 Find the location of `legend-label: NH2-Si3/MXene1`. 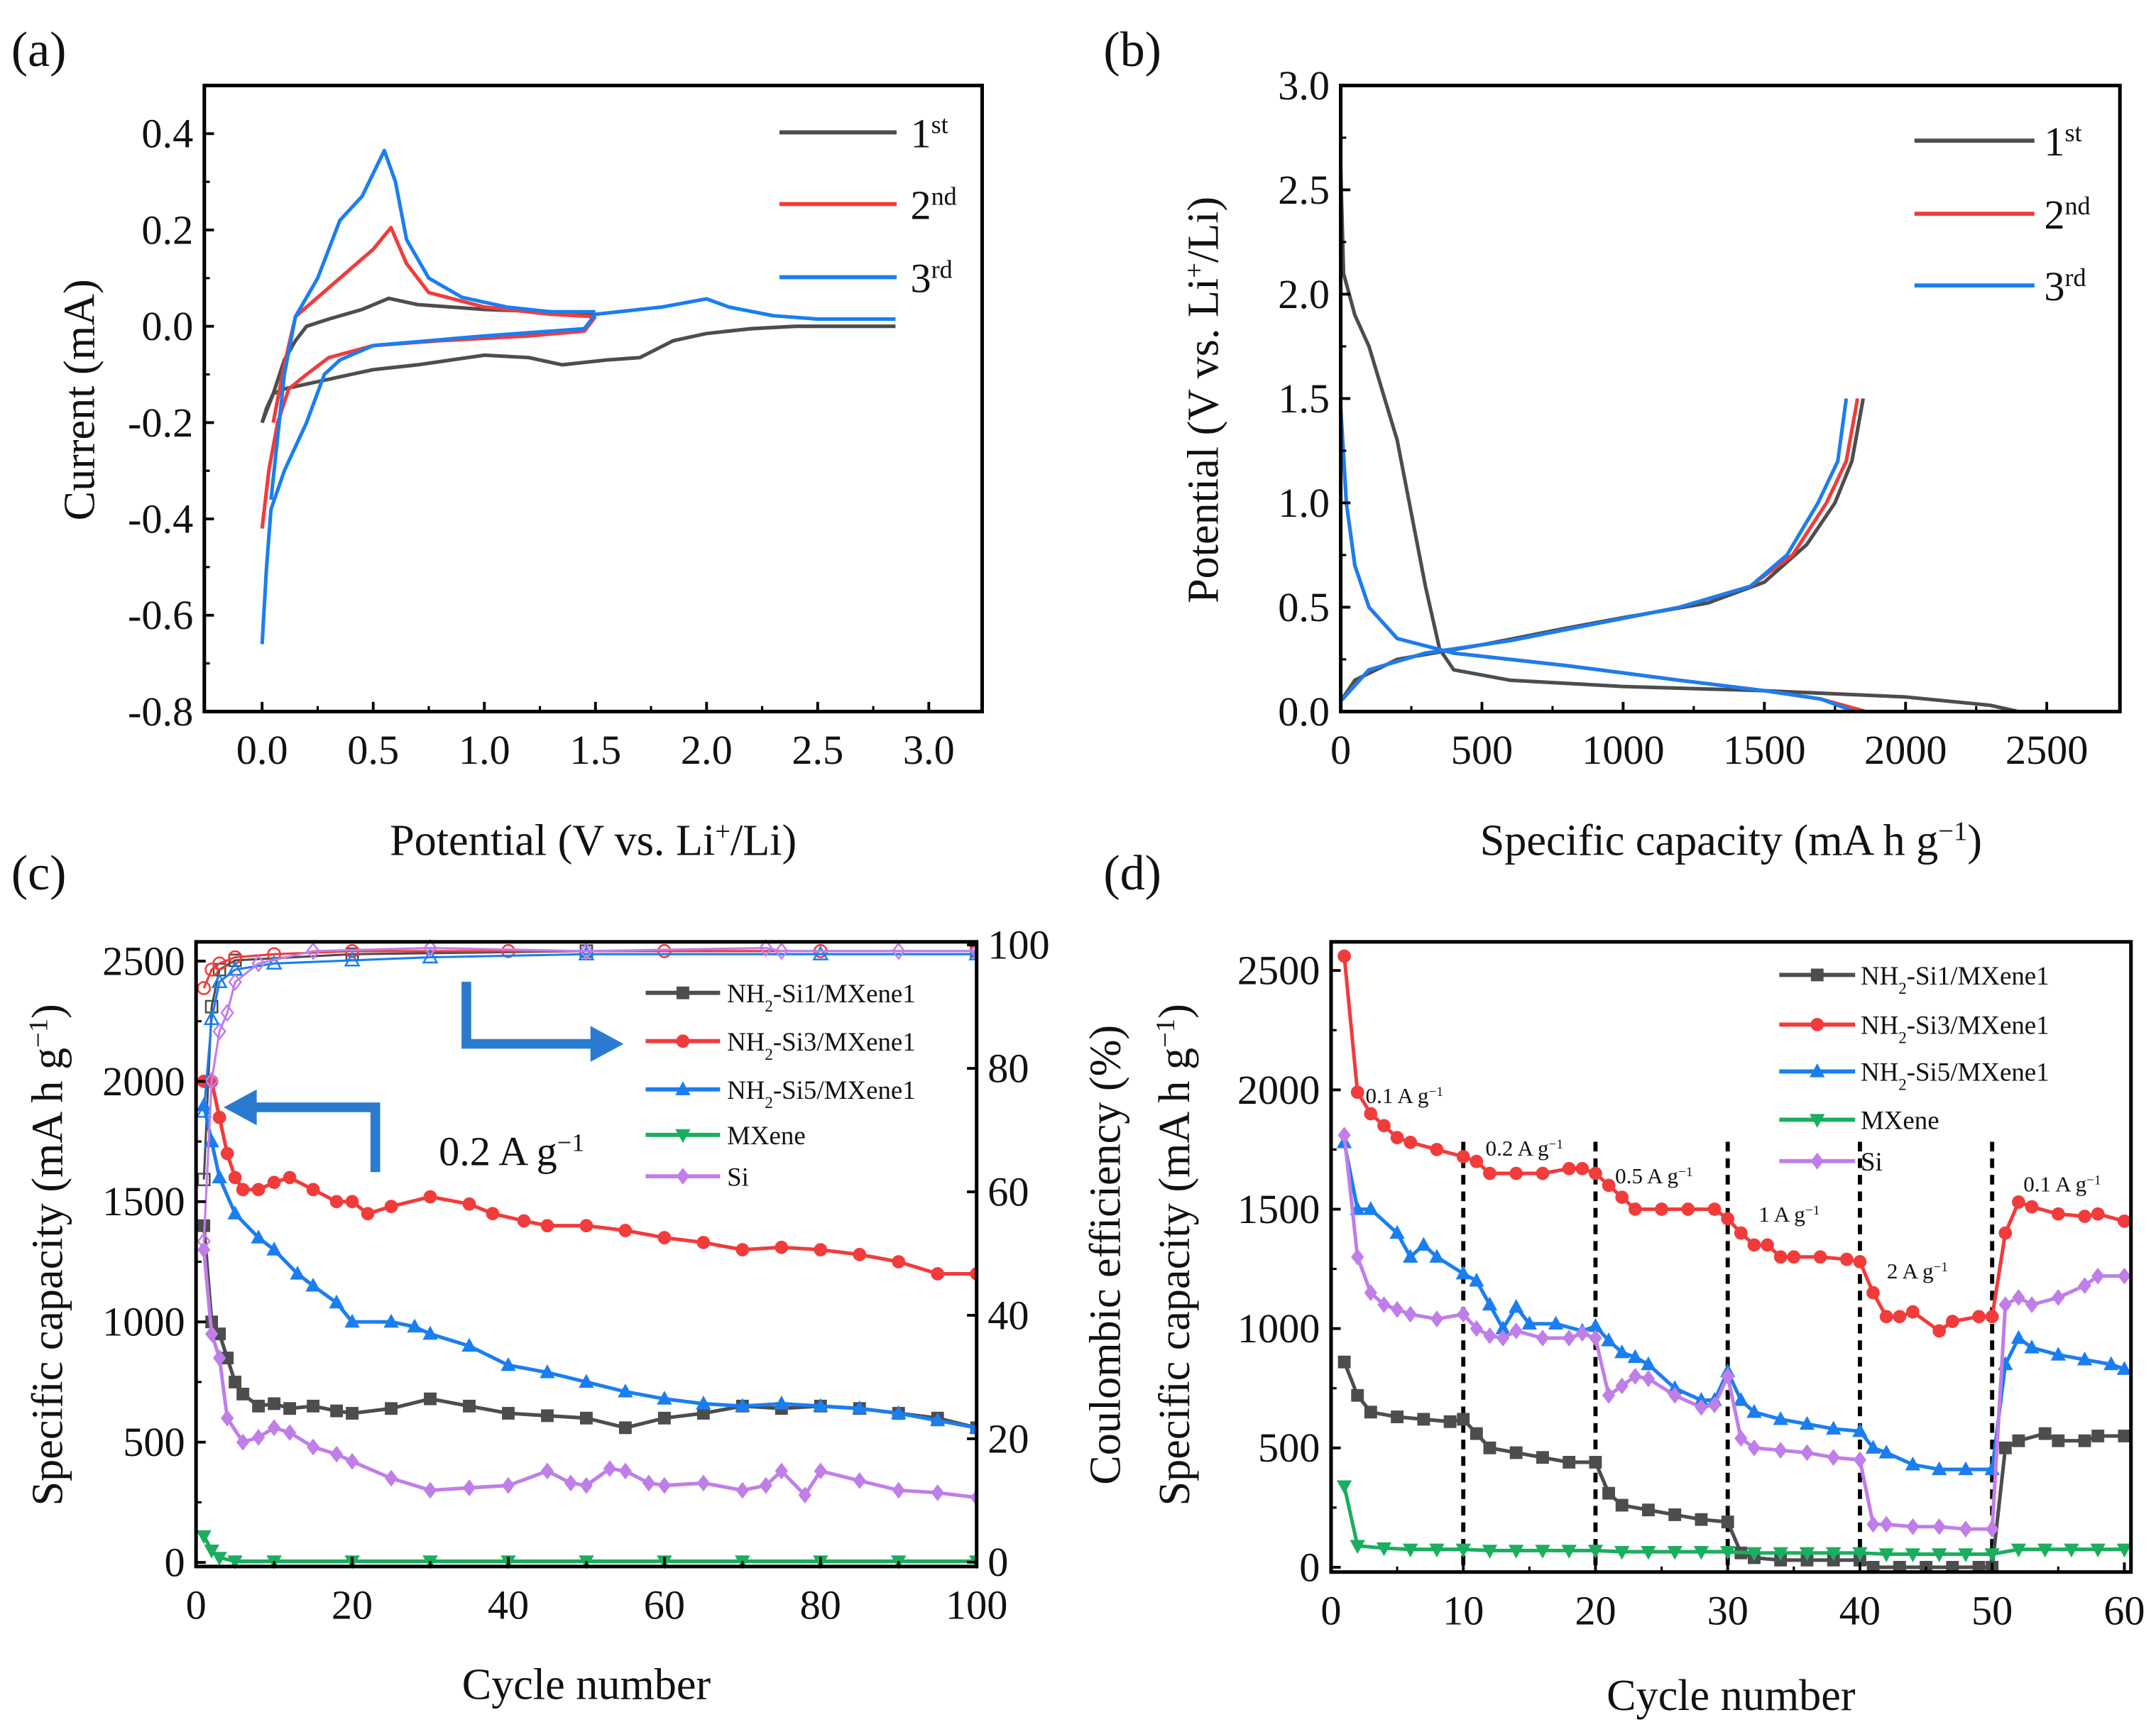

legend-label: NH2-Si3/MXene1 is located at coordinates (821, 1045).